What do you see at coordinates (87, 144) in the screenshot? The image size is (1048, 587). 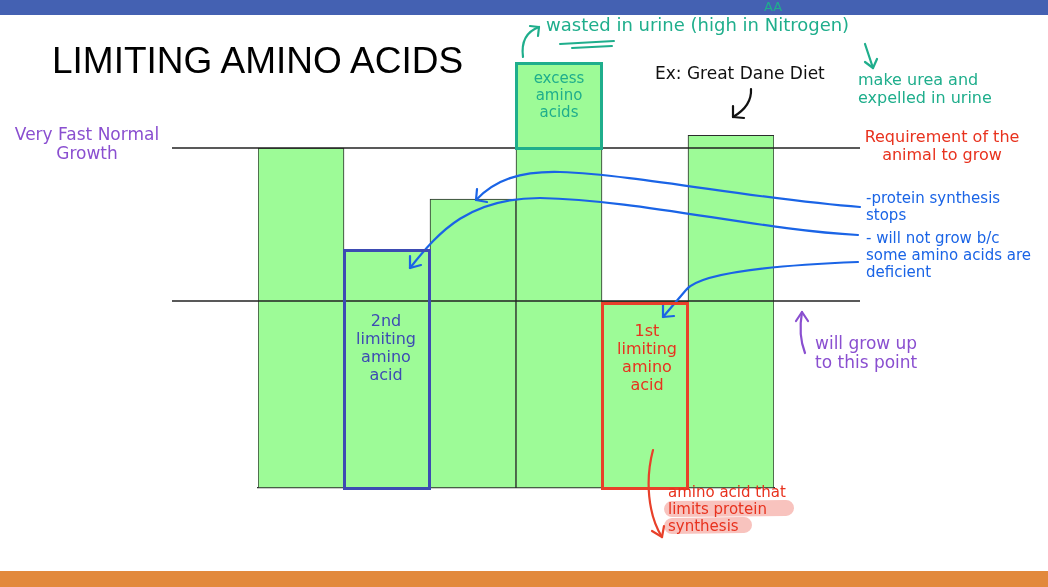 I see `text: Very Fast Normal Growth` at bounding box center [87, 144].